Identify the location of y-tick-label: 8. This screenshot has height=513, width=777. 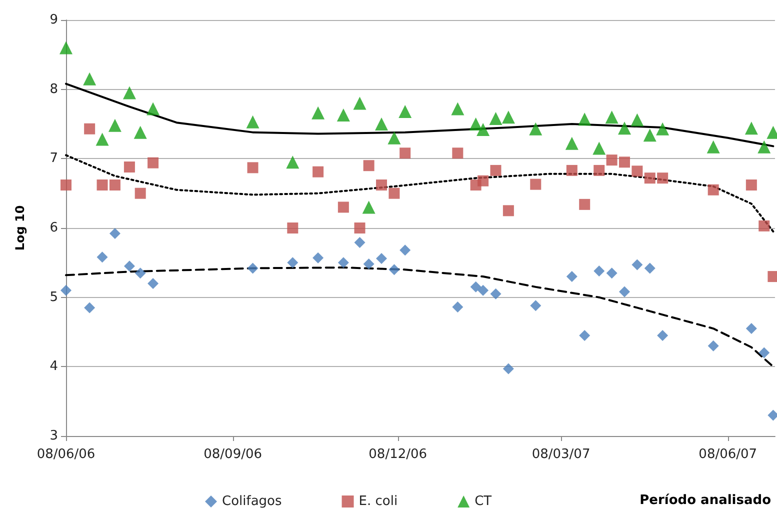
(54, 89).